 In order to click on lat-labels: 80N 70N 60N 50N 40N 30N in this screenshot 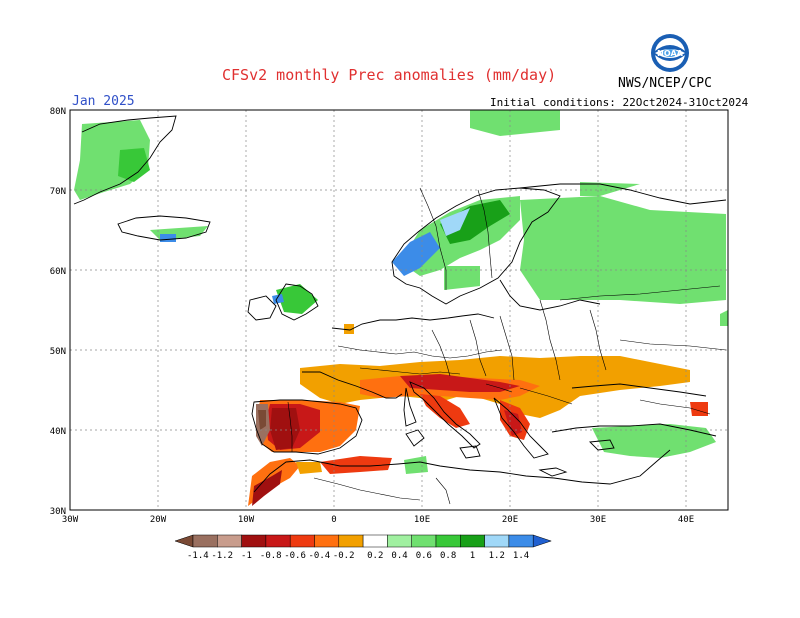, I will do `click(58, 312)`.